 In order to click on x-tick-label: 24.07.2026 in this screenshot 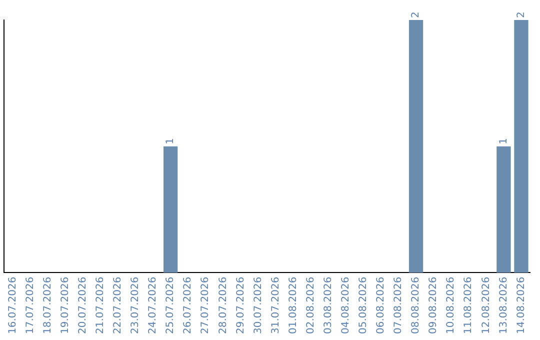, I will do `click(153, 305)`.